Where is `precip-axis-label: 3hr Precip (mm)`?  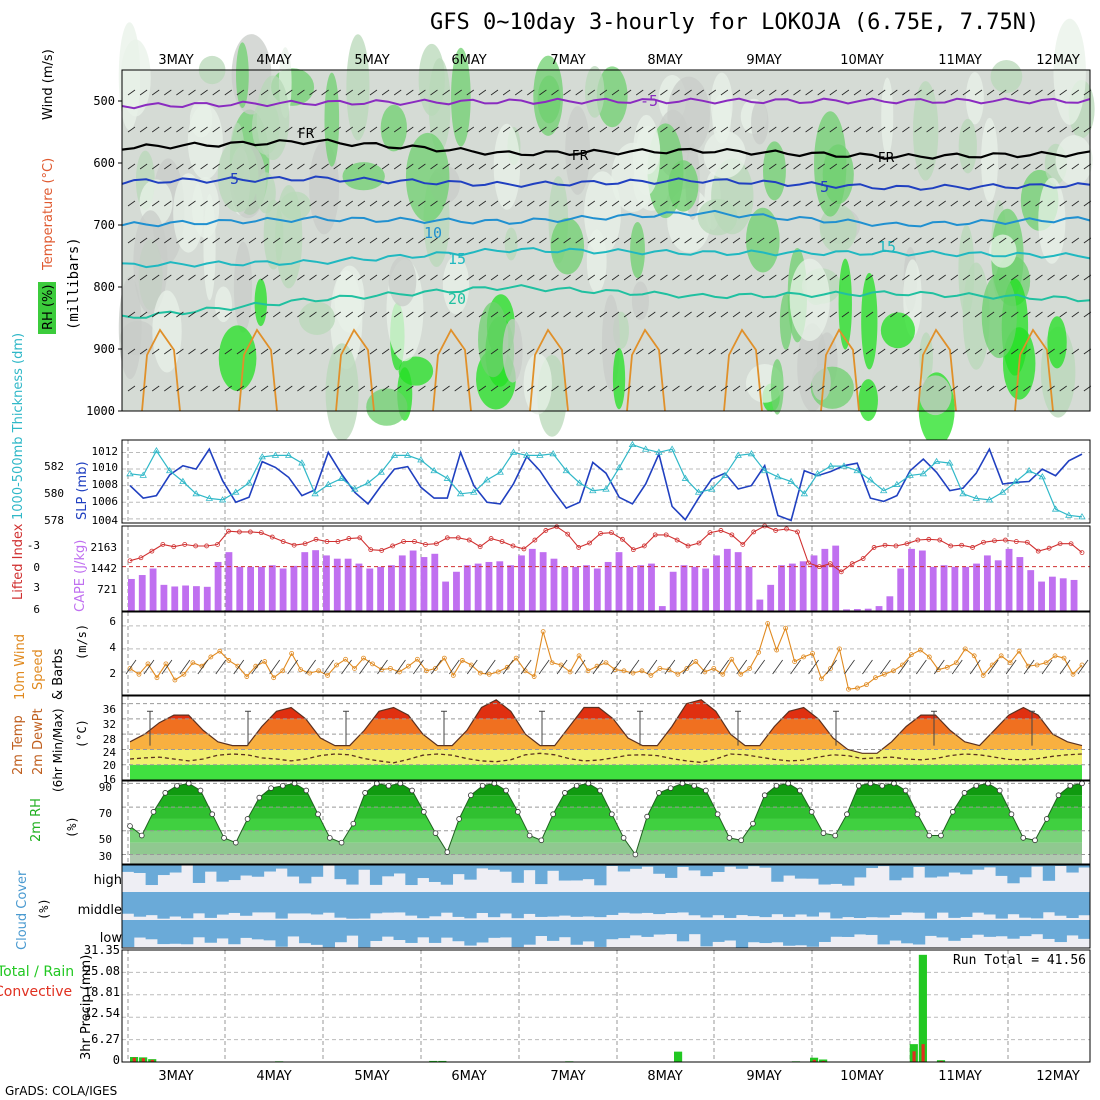 precip-axis-label: 3hr Precip (mm) is located at coordinates (86, 1007).